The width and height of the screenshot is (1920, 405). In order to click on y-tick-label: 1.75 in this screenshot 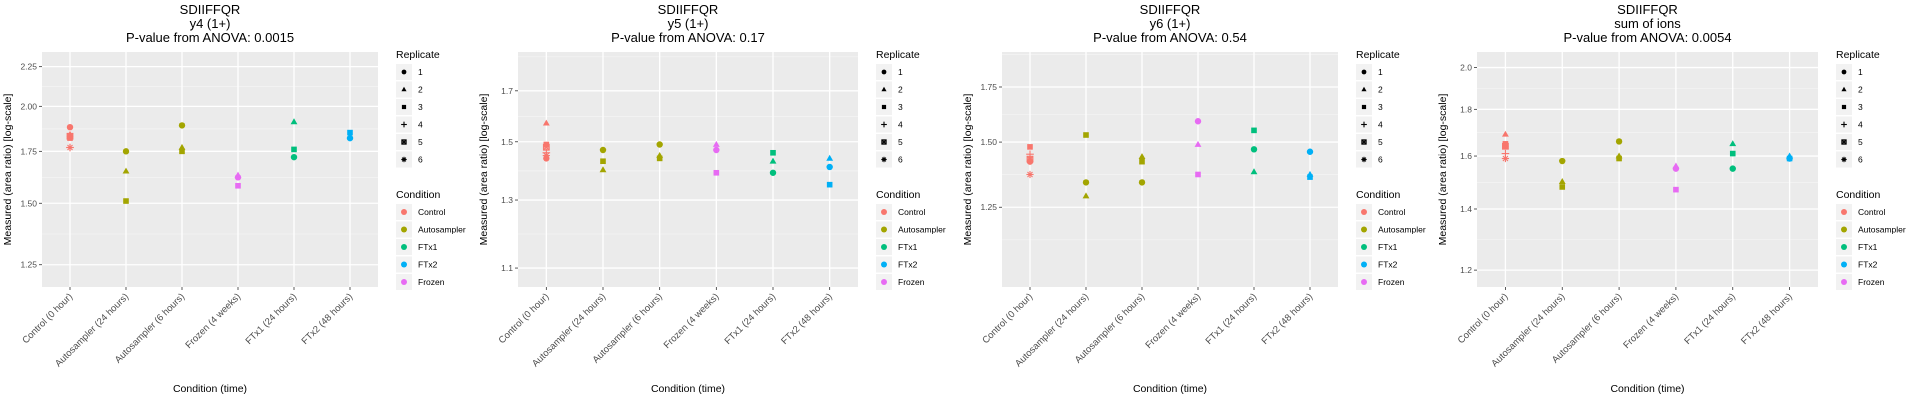, I will do `click(28, 151)`.